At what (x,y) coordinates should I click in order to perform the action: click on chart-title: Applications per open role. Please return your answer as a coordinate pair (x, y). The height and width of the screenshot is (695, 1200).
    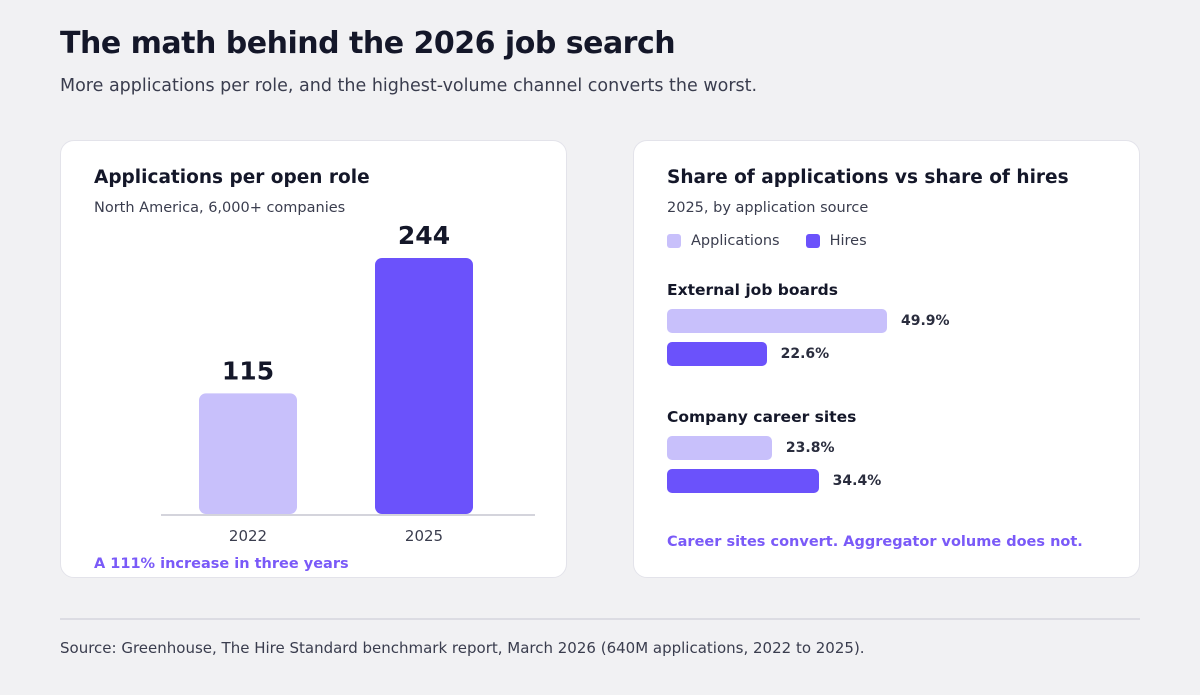
    Looking at the image, I should click on (232, 177).